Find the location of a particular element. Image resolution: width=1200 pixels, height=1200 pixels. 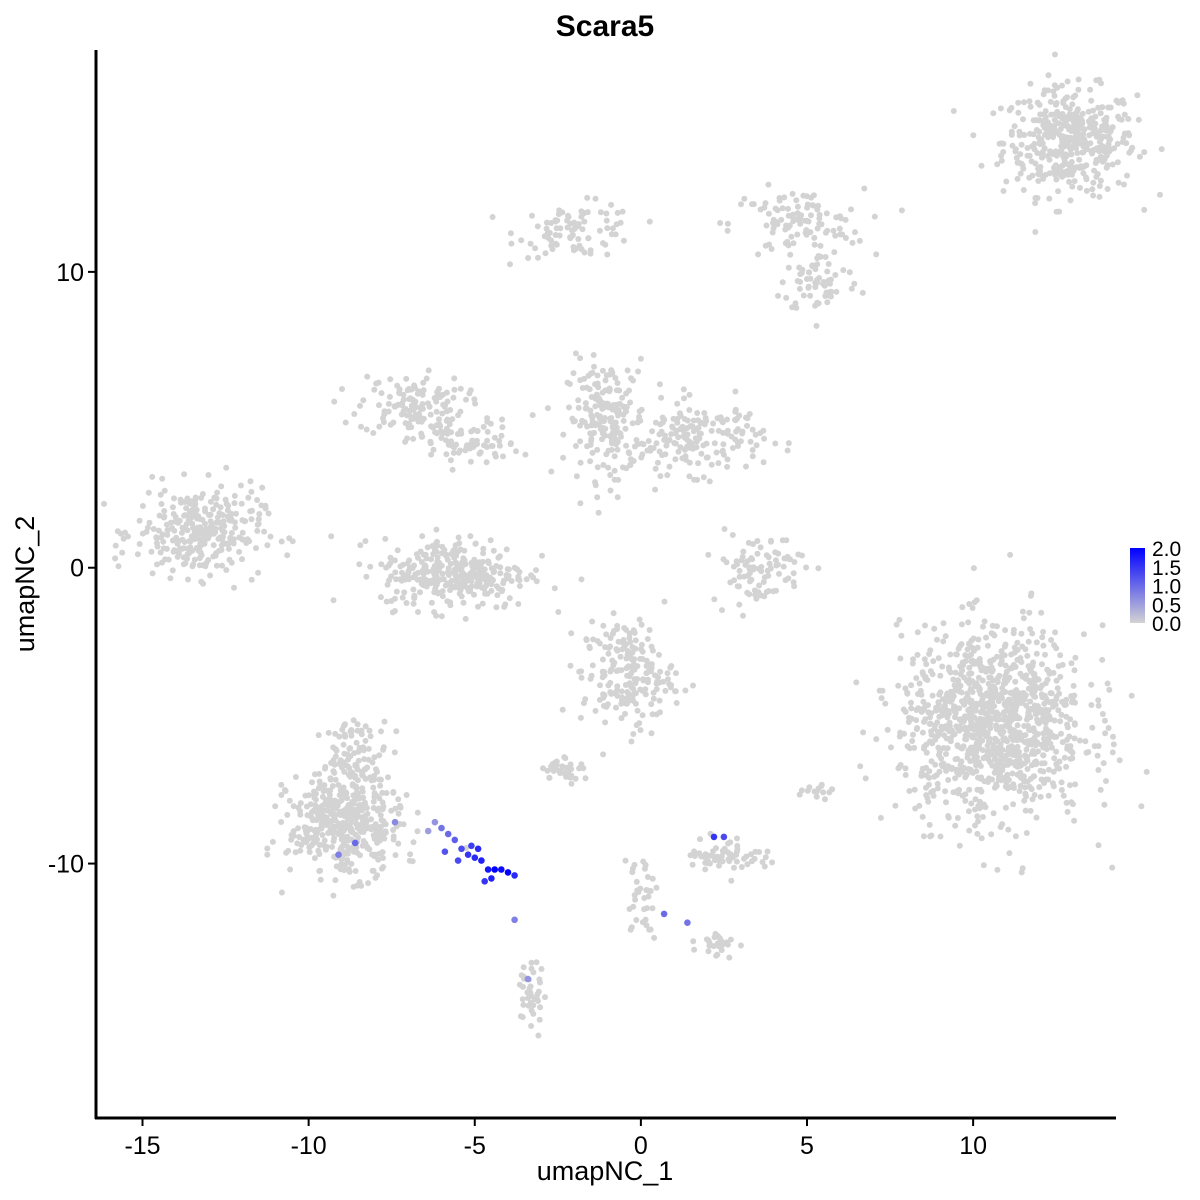

y-tick-label: 10 is located at coordinates (70, 273).